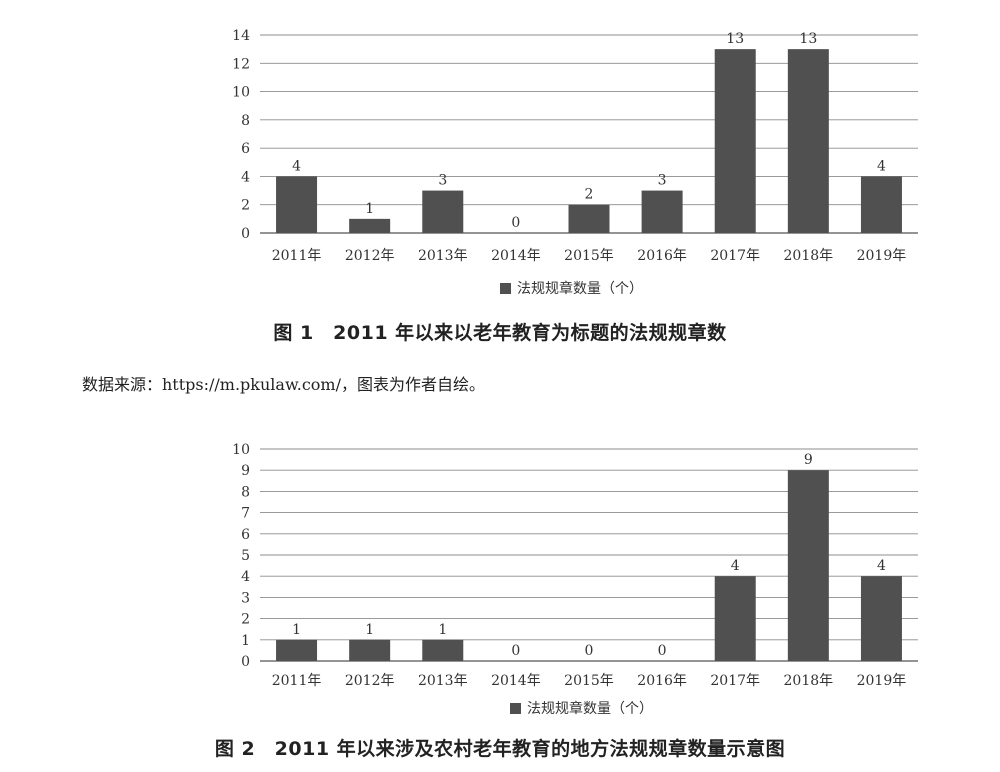  Describe the element at coordinates (443, 681) in the screenshot. I see `chart-2-x-tick-label: 2013年` at that location.